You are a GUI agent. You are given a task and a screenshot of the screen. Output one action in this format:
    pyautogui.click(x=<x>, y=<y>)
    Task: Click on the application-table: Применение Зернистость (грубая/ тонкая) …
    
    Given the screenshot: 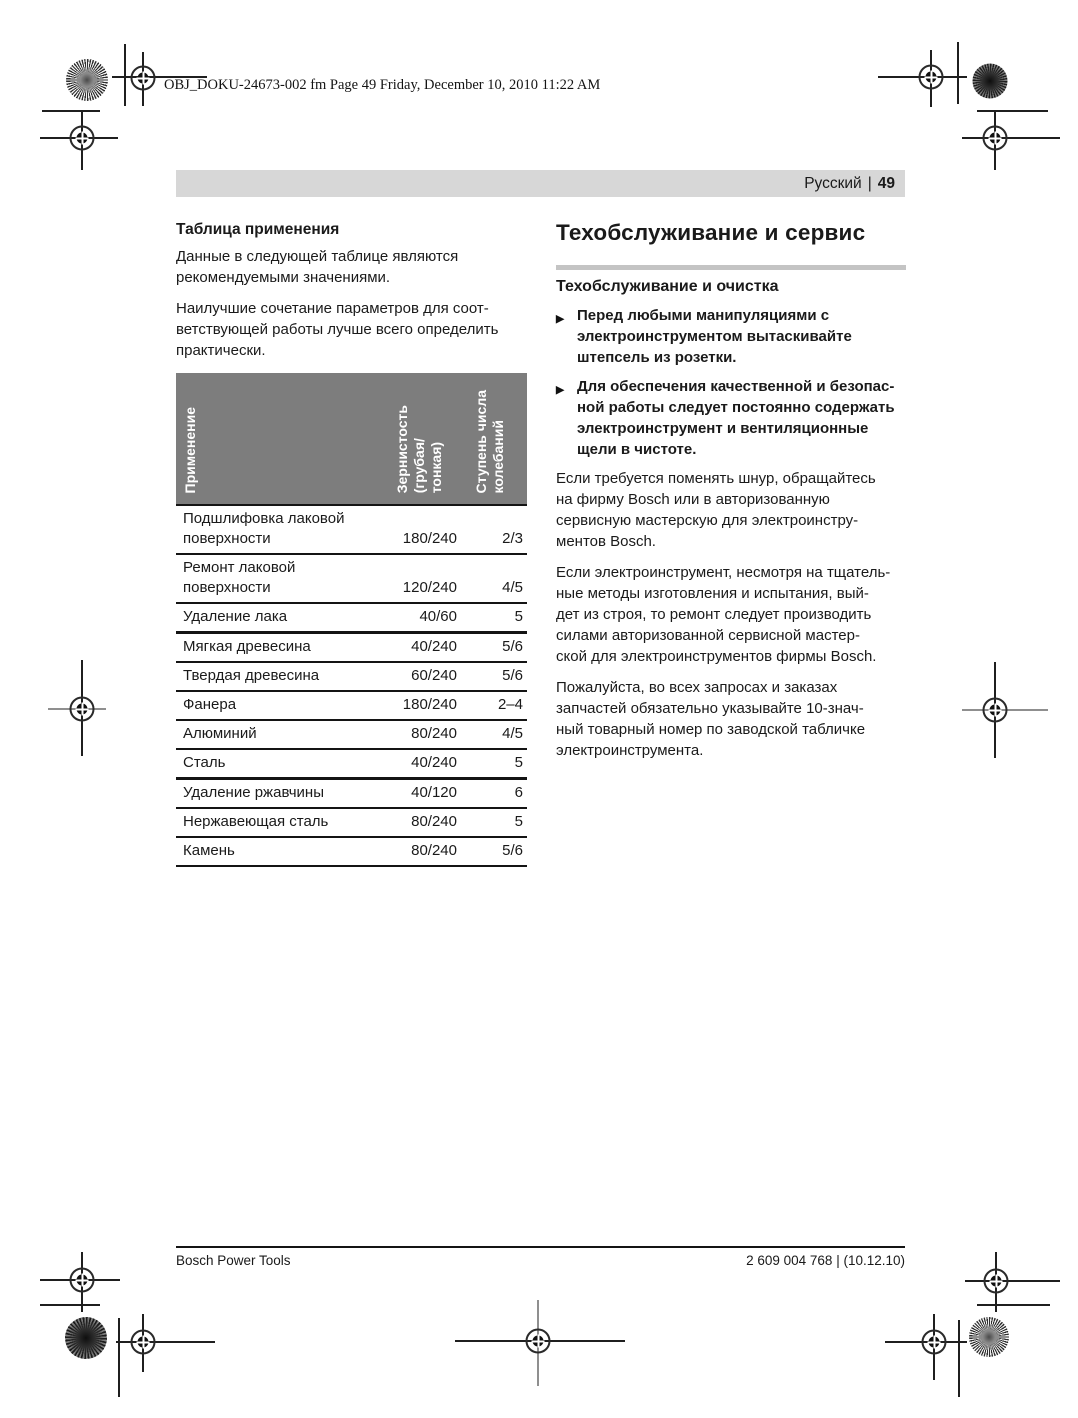 What is the action you would take?
    pyautogui.click(x=351, y=620)
    